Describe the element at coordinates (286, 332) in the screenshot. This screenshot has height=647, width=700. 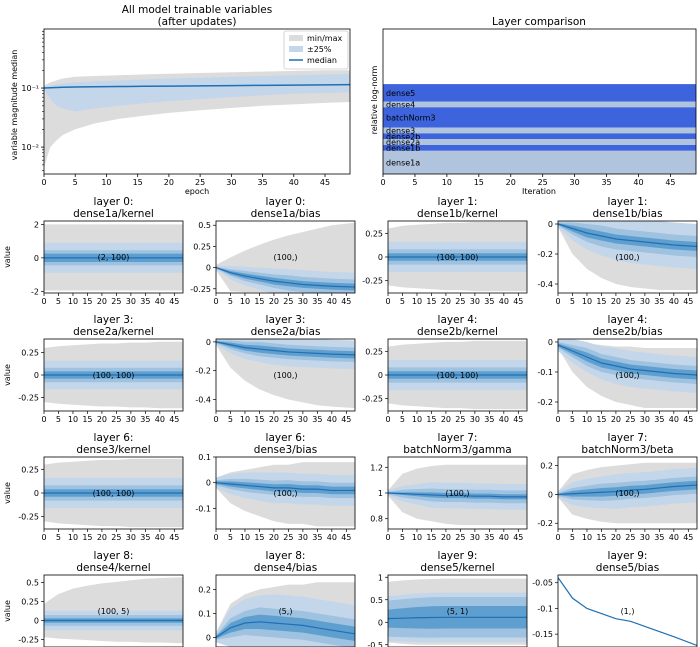
I see `panel-title-variable: dense2a/bias` at that location.